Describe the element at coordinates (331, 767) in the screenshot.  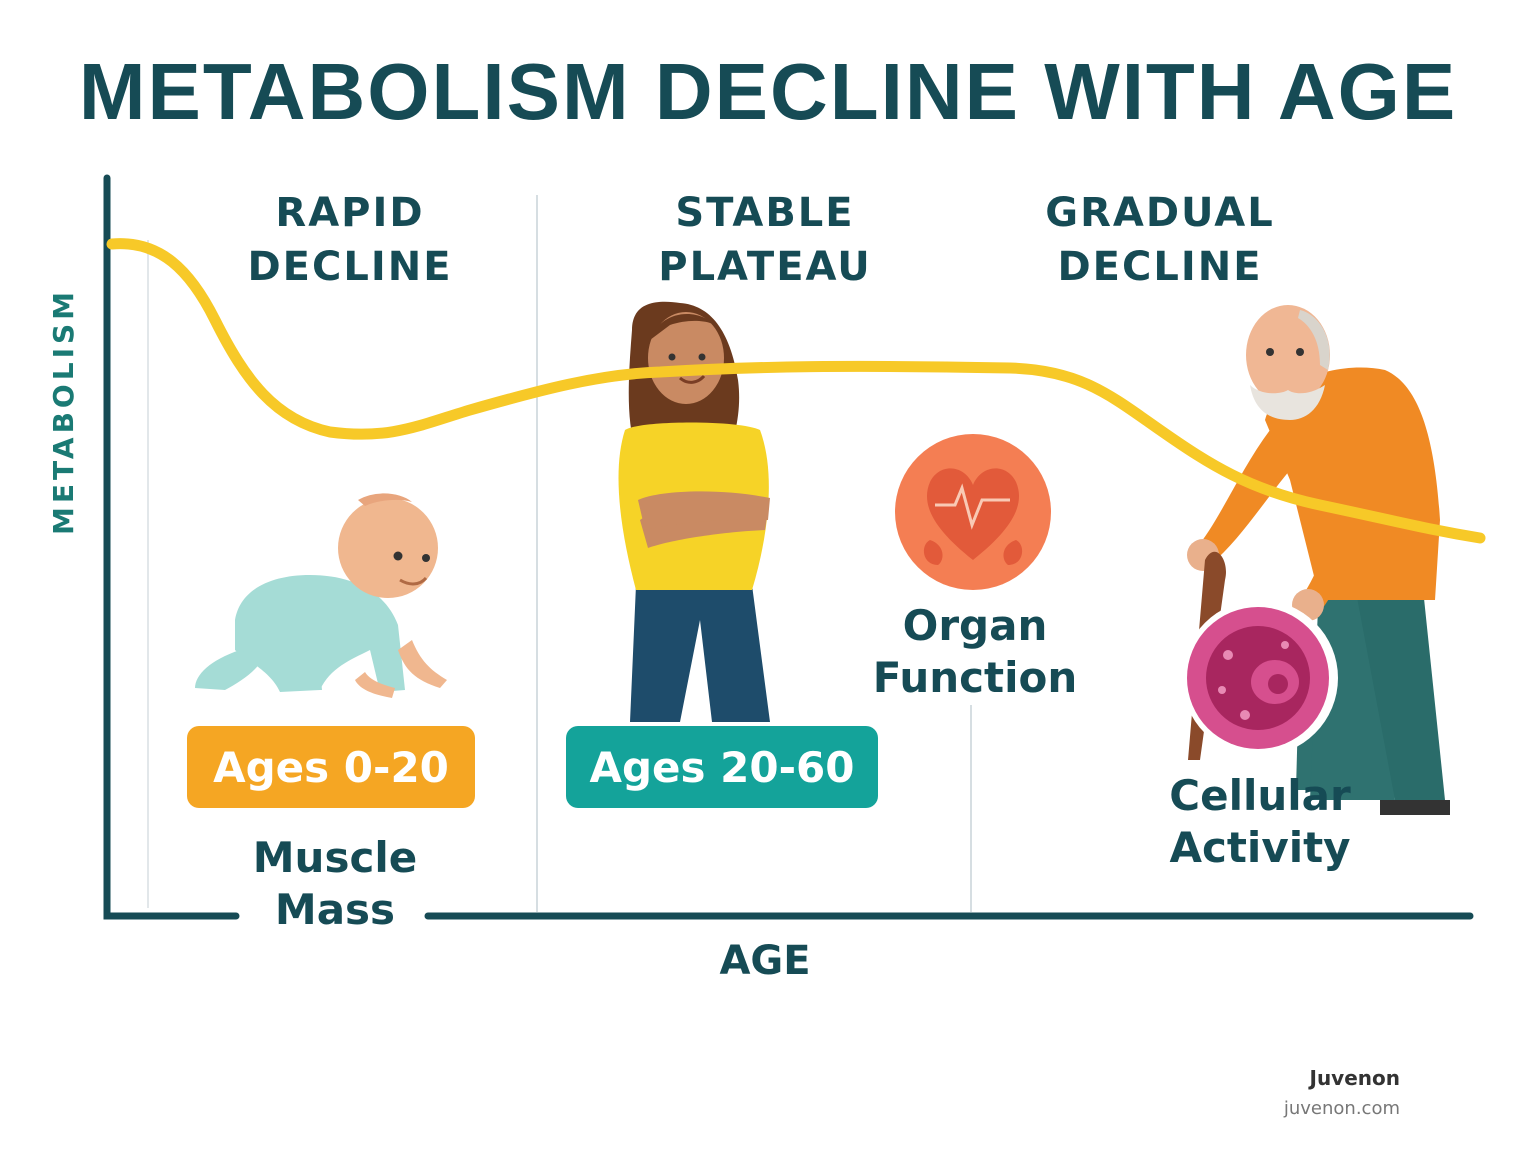
I see `age-badge-0-20: Ages 0-20` at that location.